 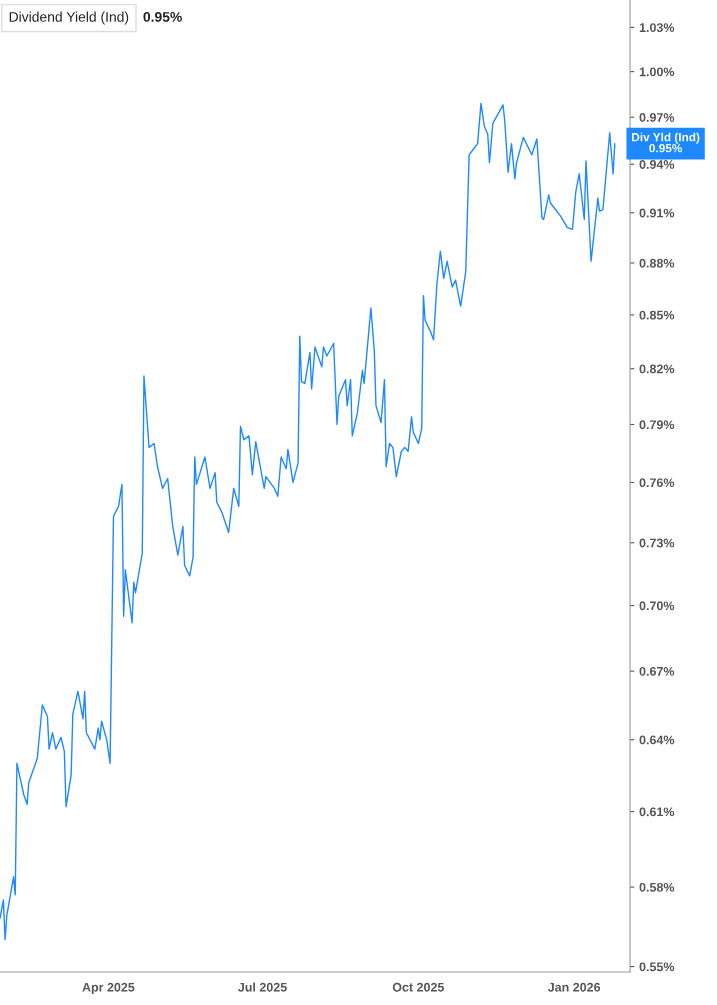 What do you see at coordinates (262, 987) in the screenshot?
I see `x-tick-label: Jul 2025` at bounding box center [262, 987].